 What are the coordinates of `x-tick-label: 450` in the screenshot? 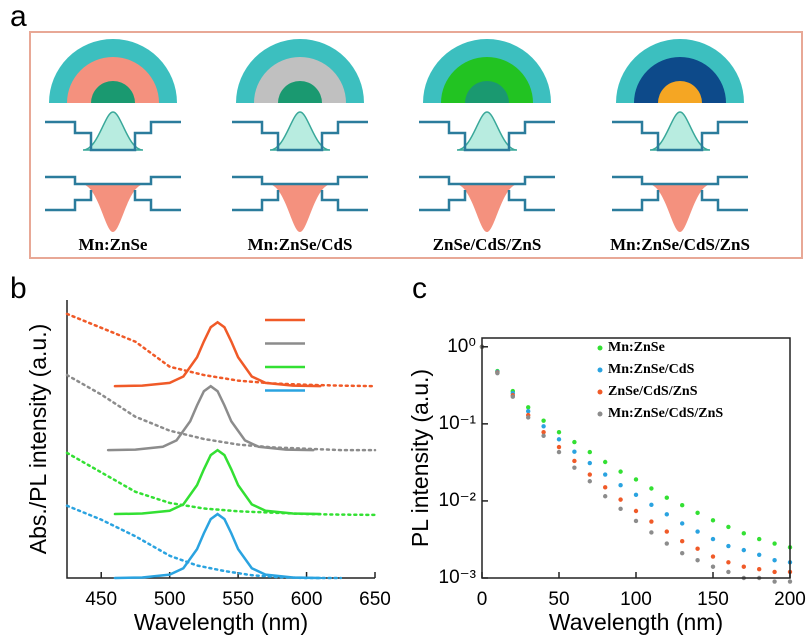 It's located at (101, 599).